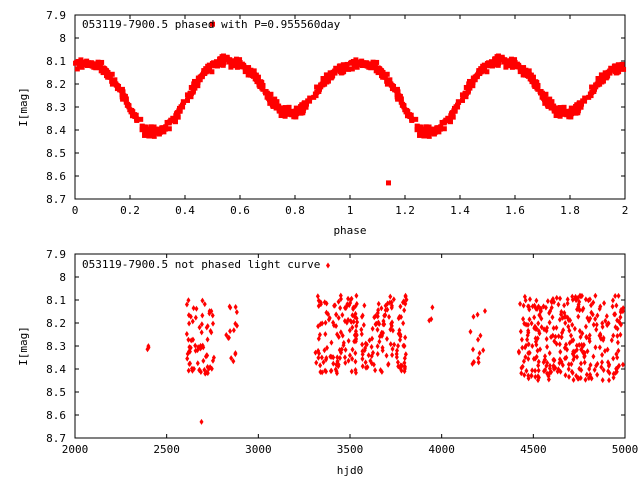 Image resolution: width=640 pixels, height=485 pixels. Describe the element at coordinates (56, 254) in the screenshot. I see `unphased-y-tick-label: 7.9` at that location.